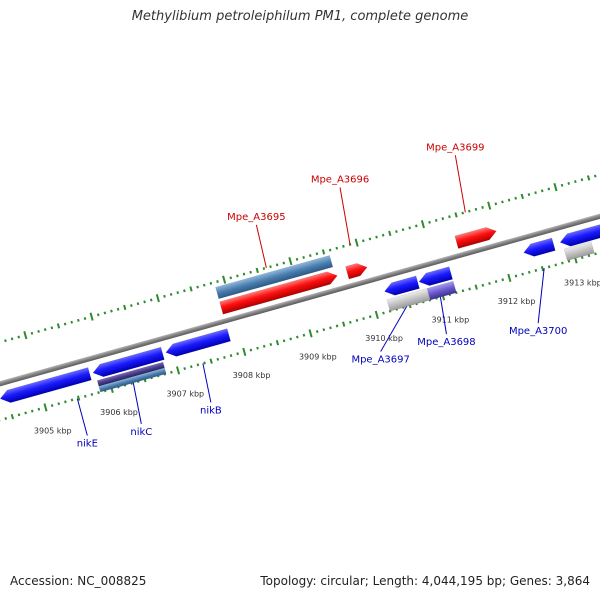 This screenshot has width=600, height=600. Describe the element at coordinates (380, 360) in the screenshot. I see `gene-label-mpe_a3697: Mpe_A3697` at that location.